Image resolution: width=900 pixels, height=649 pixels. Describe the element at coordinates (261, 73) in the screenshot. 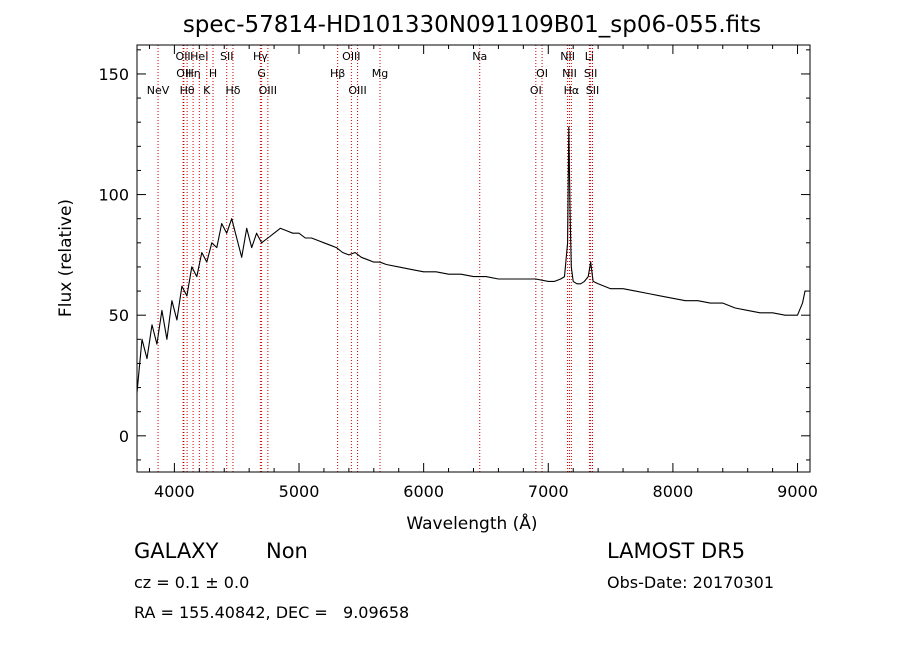

I see `spectral-line-label: G` at that location.